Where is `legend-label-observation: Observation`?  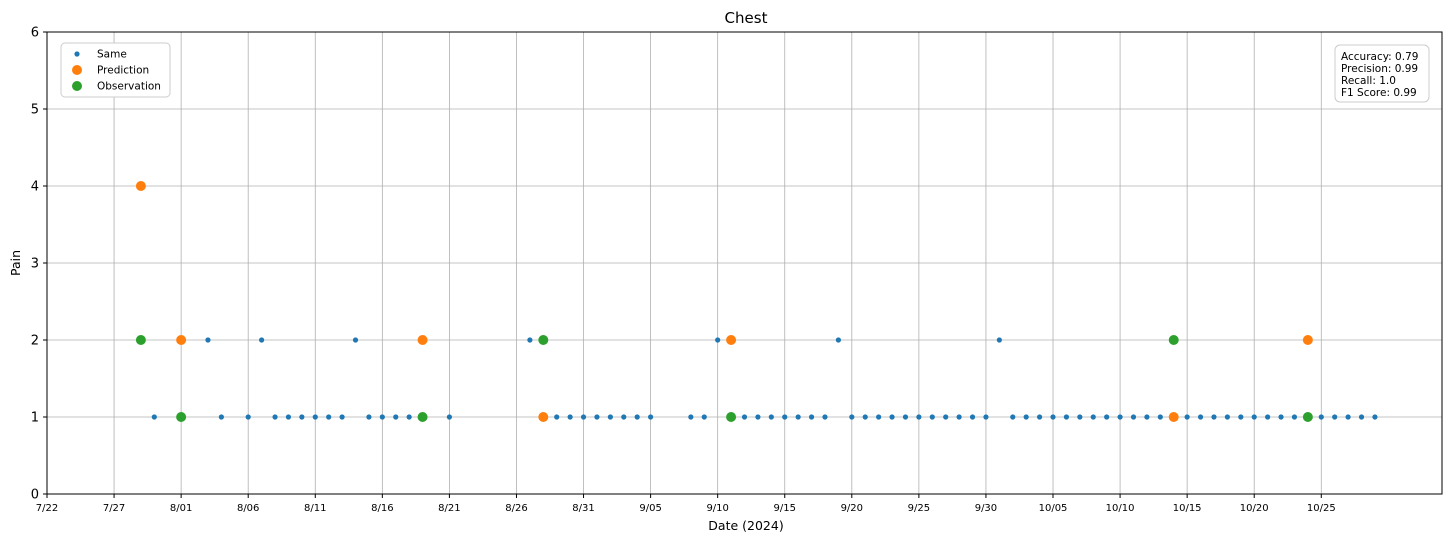 legend-label-observation: Observation is located at coordinates (129, 87).